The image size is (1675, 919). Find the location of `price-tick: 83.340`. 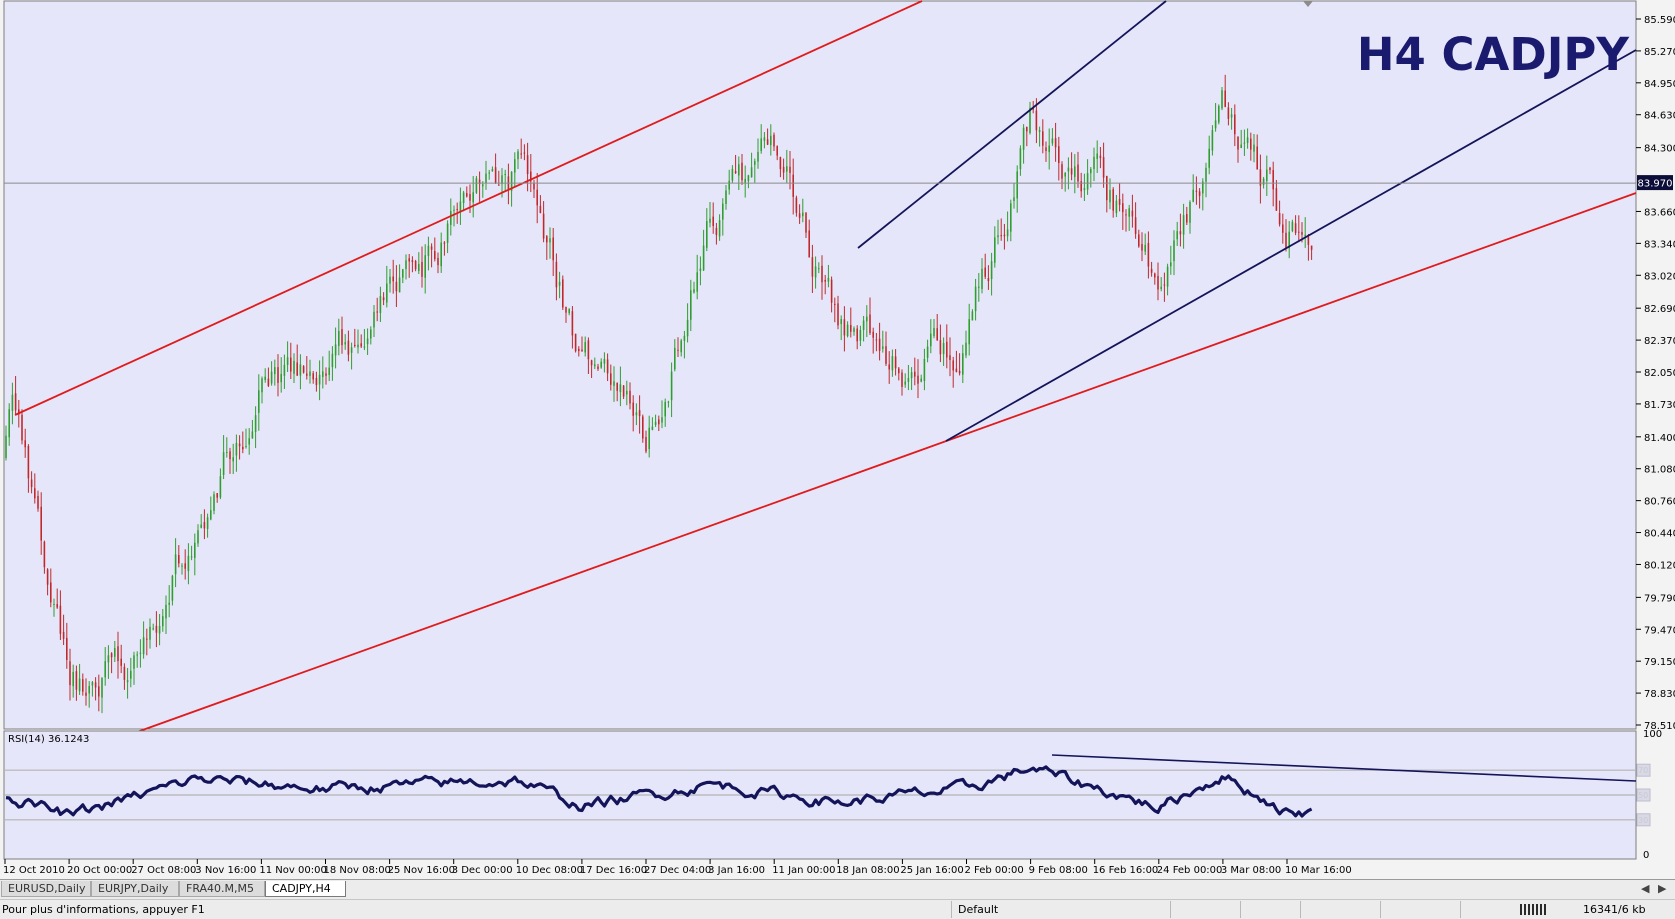

price-tick: 83.340 is located at coordinates (1655, 244).